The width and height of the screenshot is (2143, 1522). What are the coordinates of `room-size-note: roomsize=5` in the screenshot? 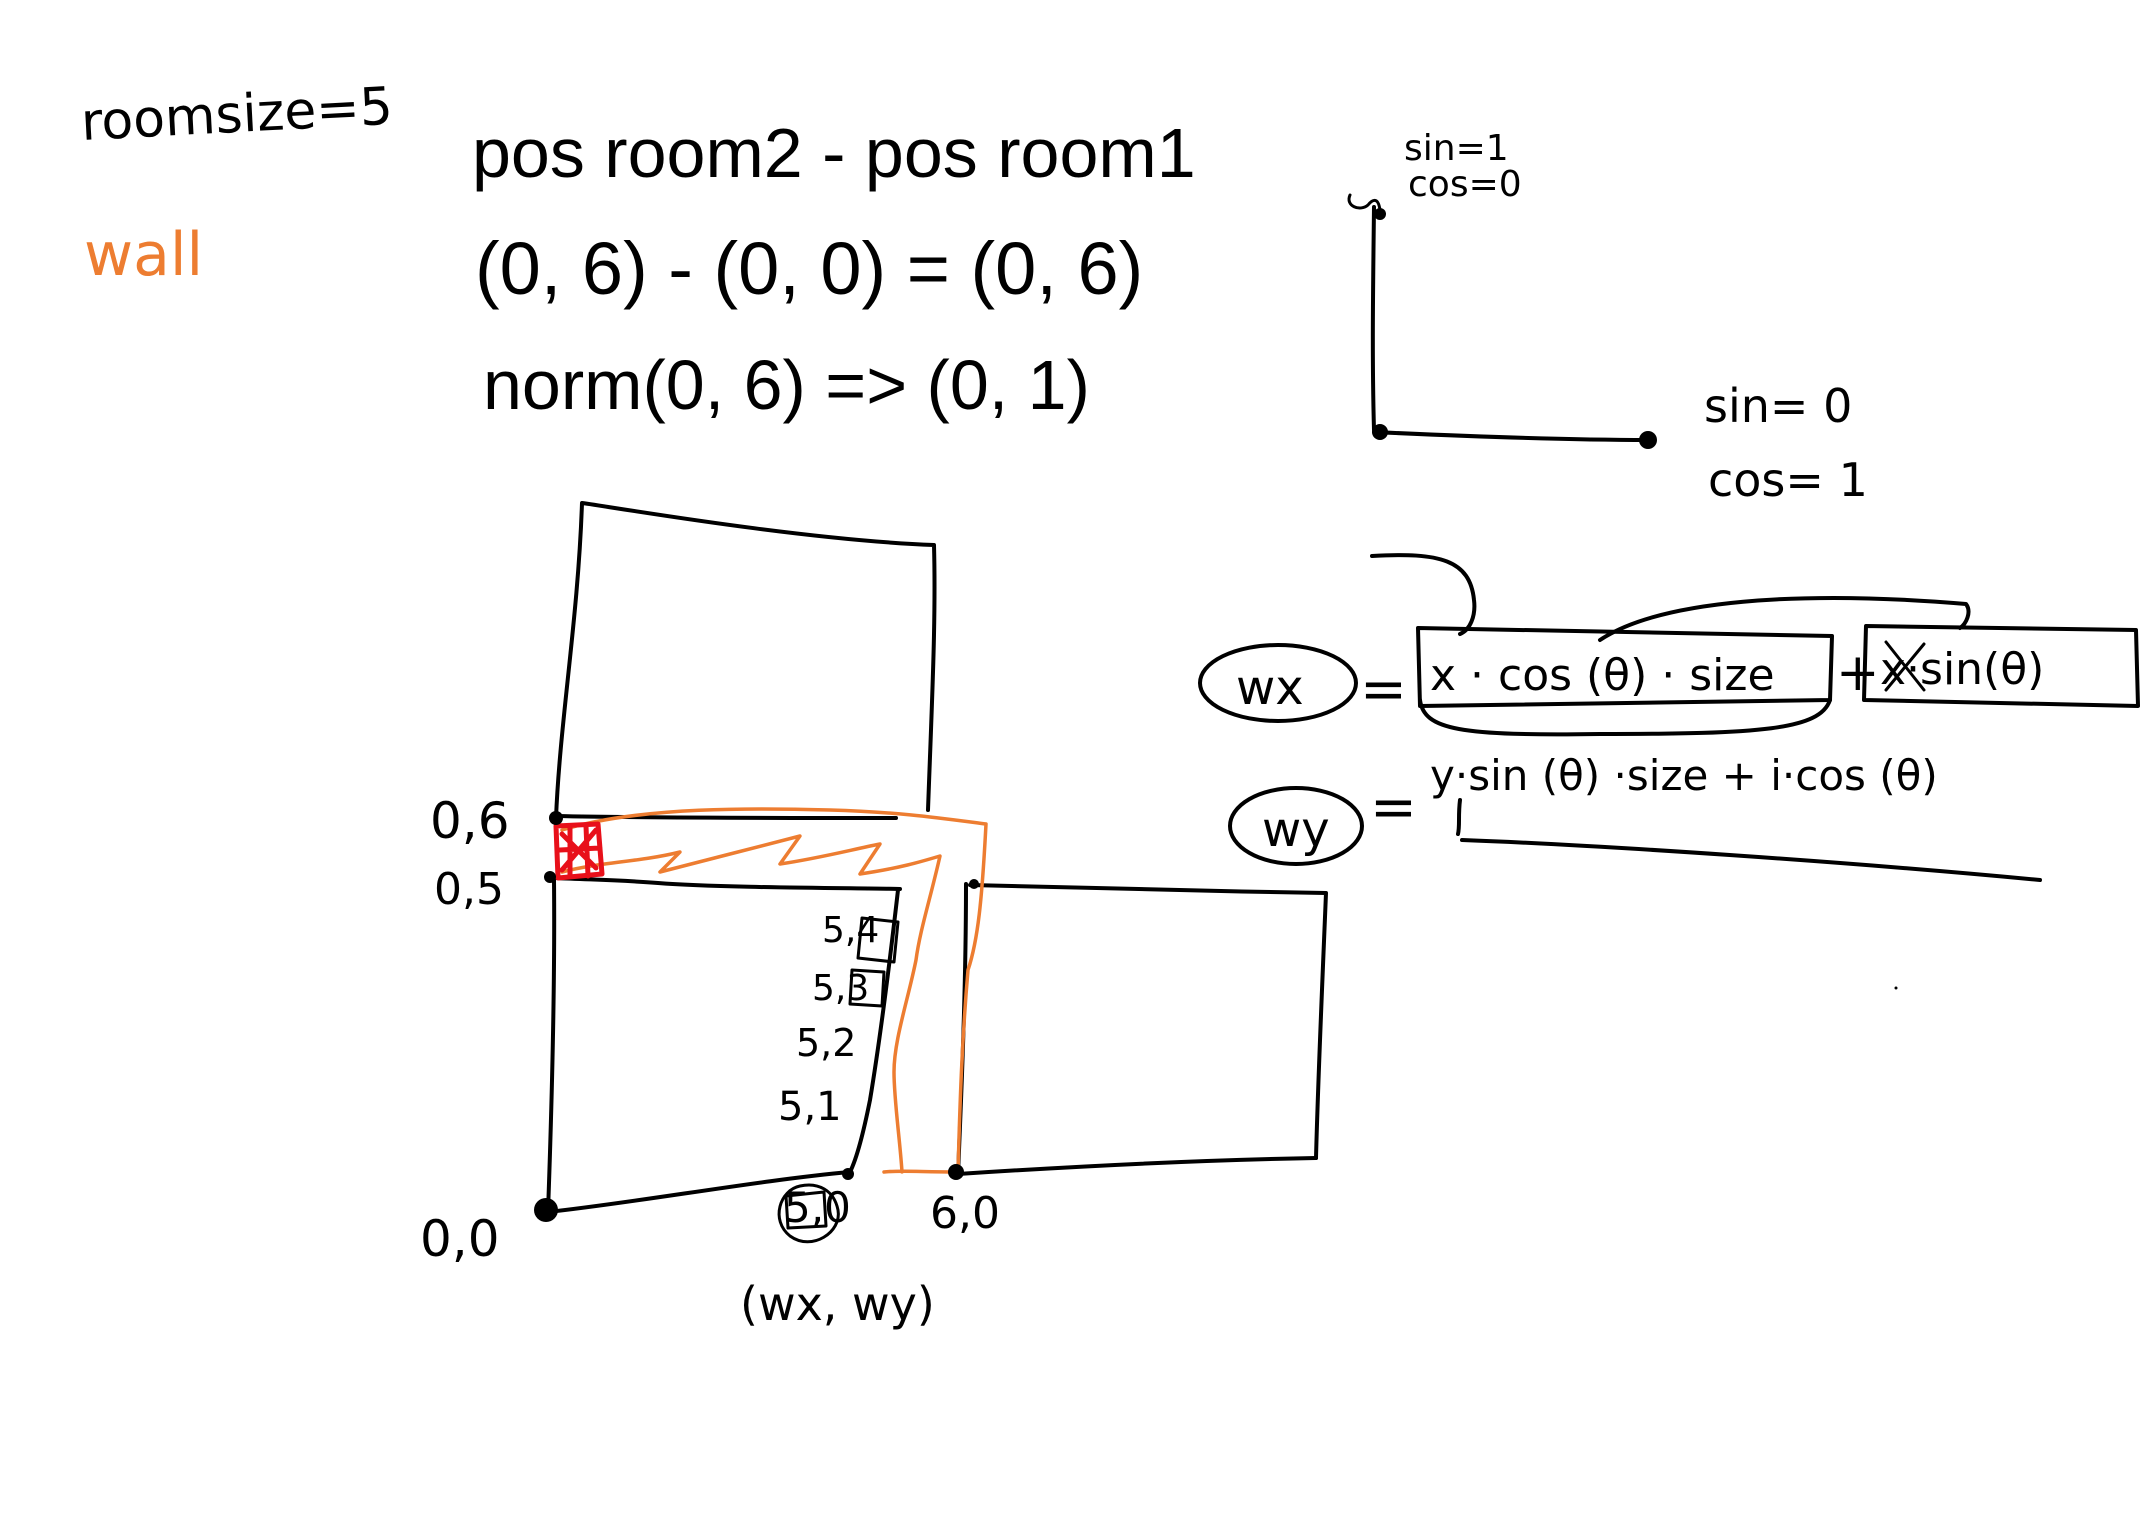 It's located at (237, 115).